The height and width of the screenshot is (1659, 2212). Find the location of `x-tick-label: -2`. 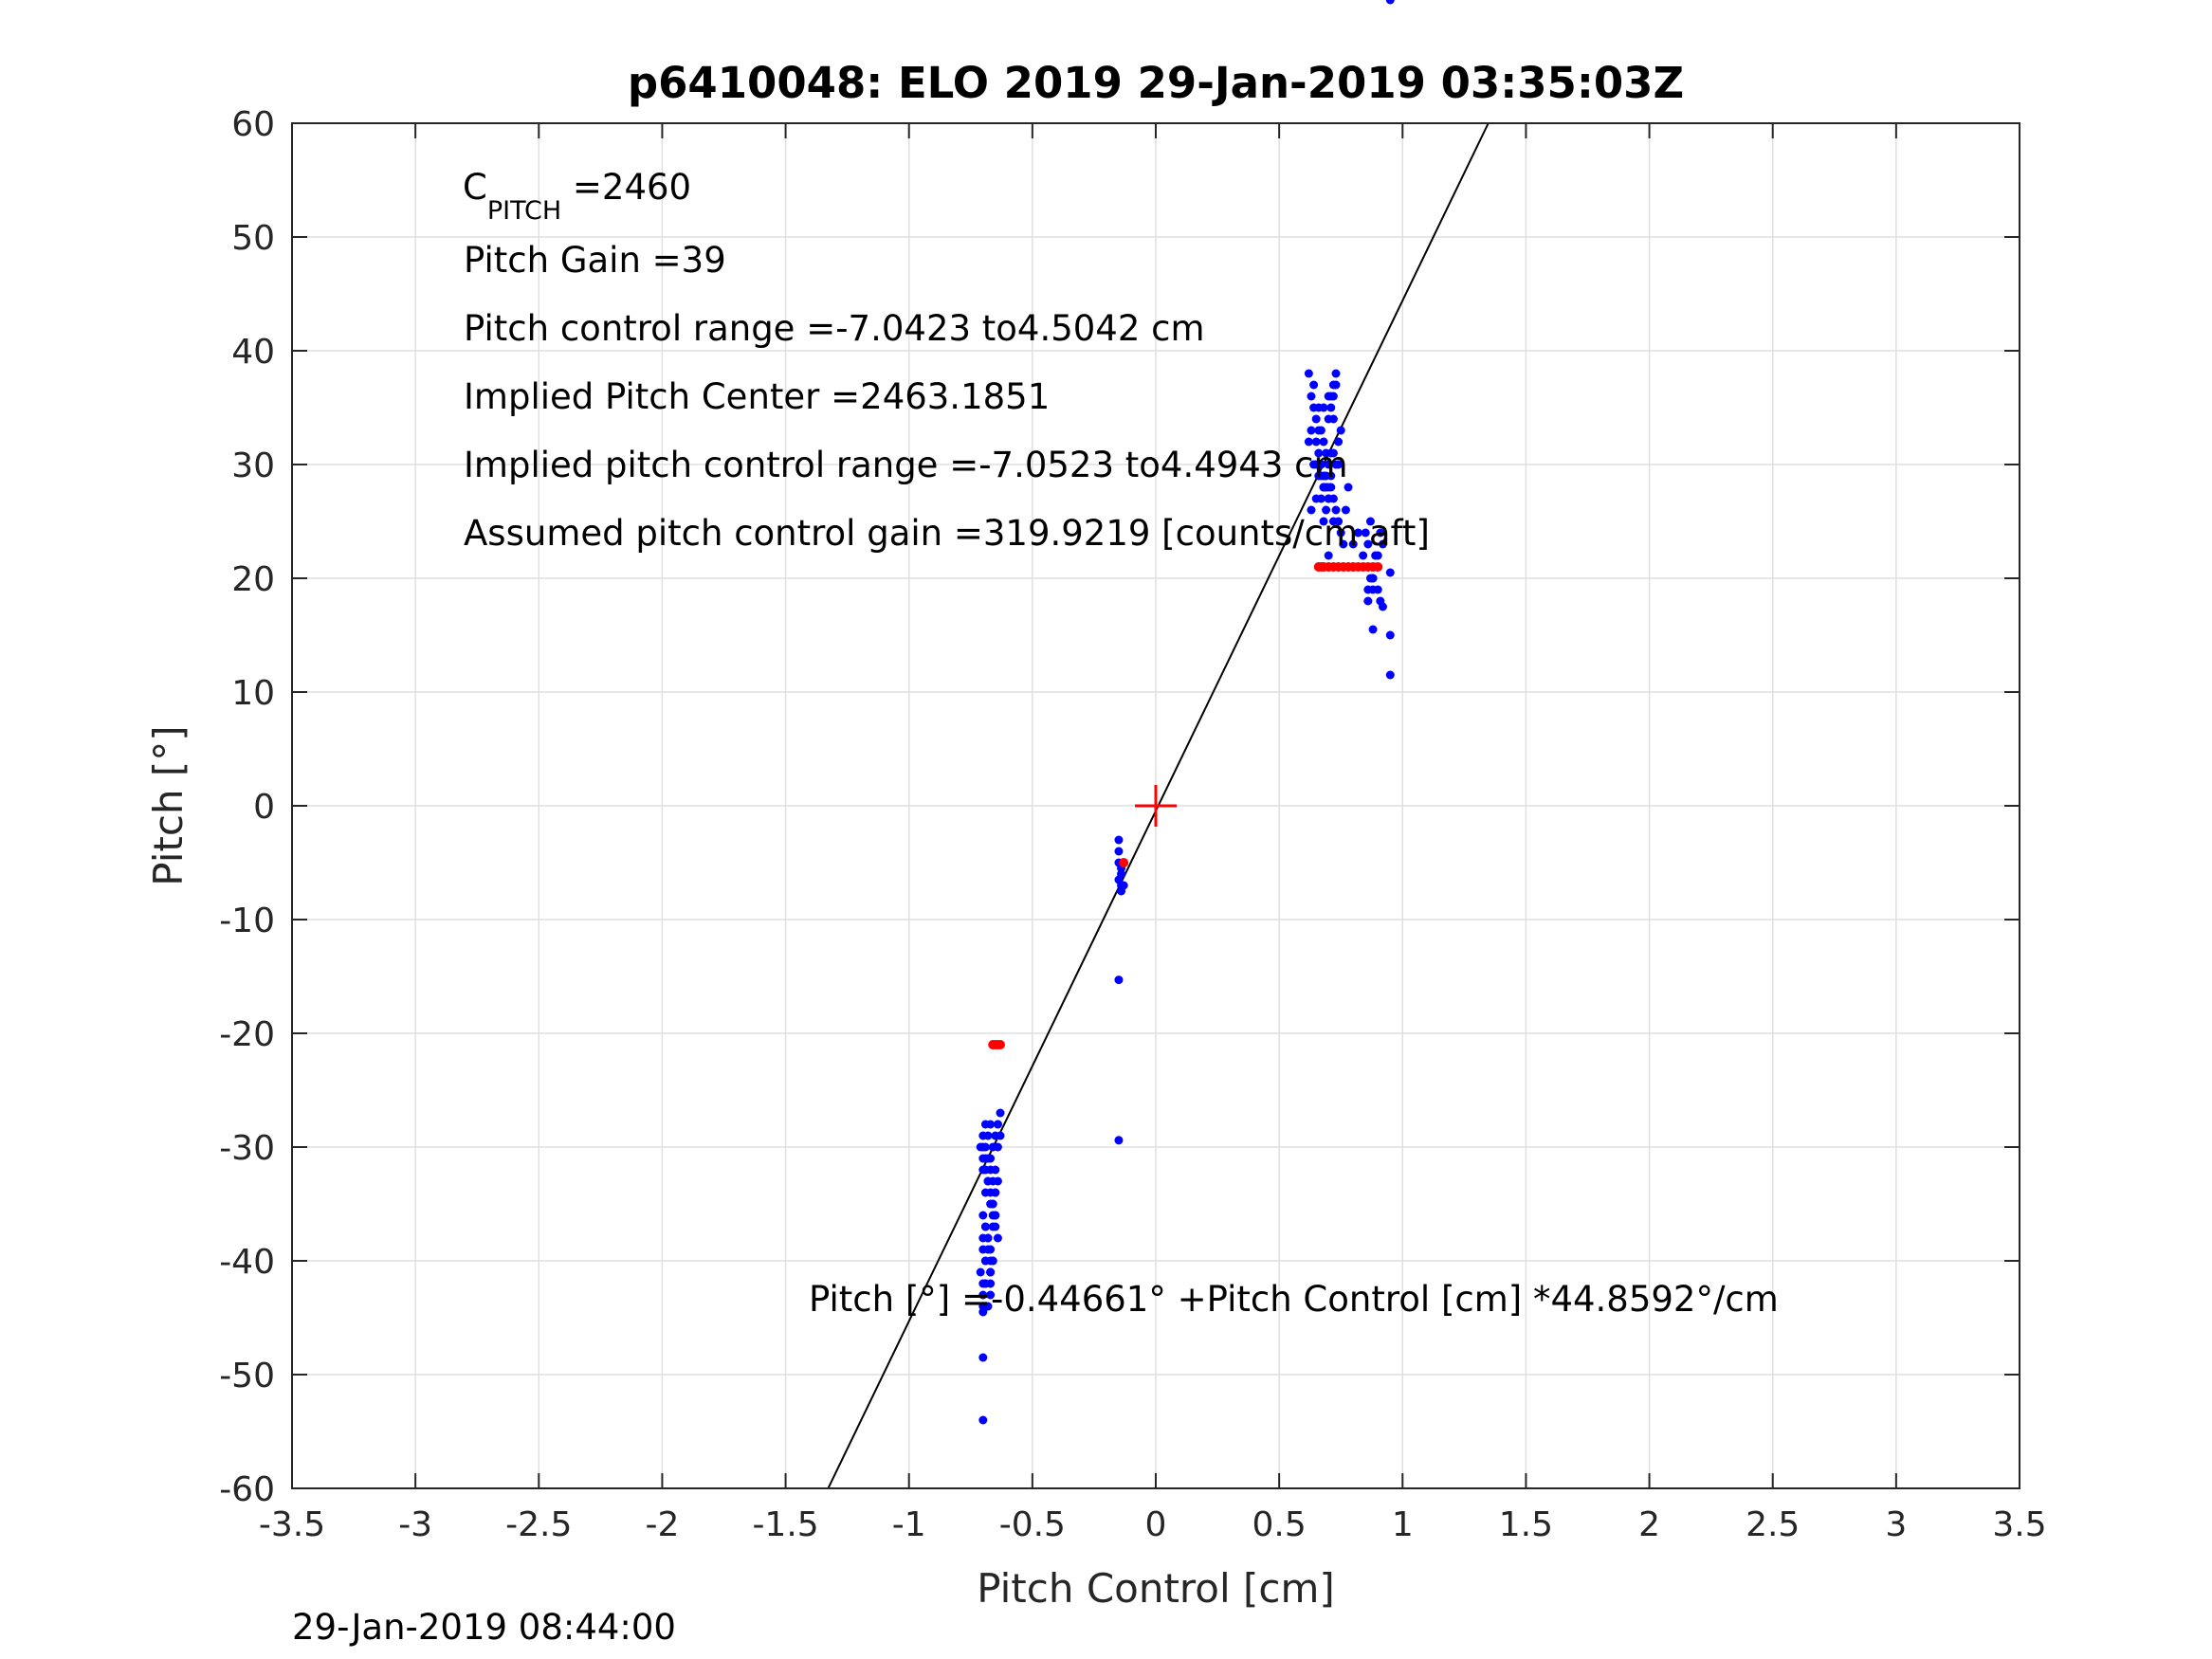

x-tick-label: -2 is located at coordinates (662, 1524).